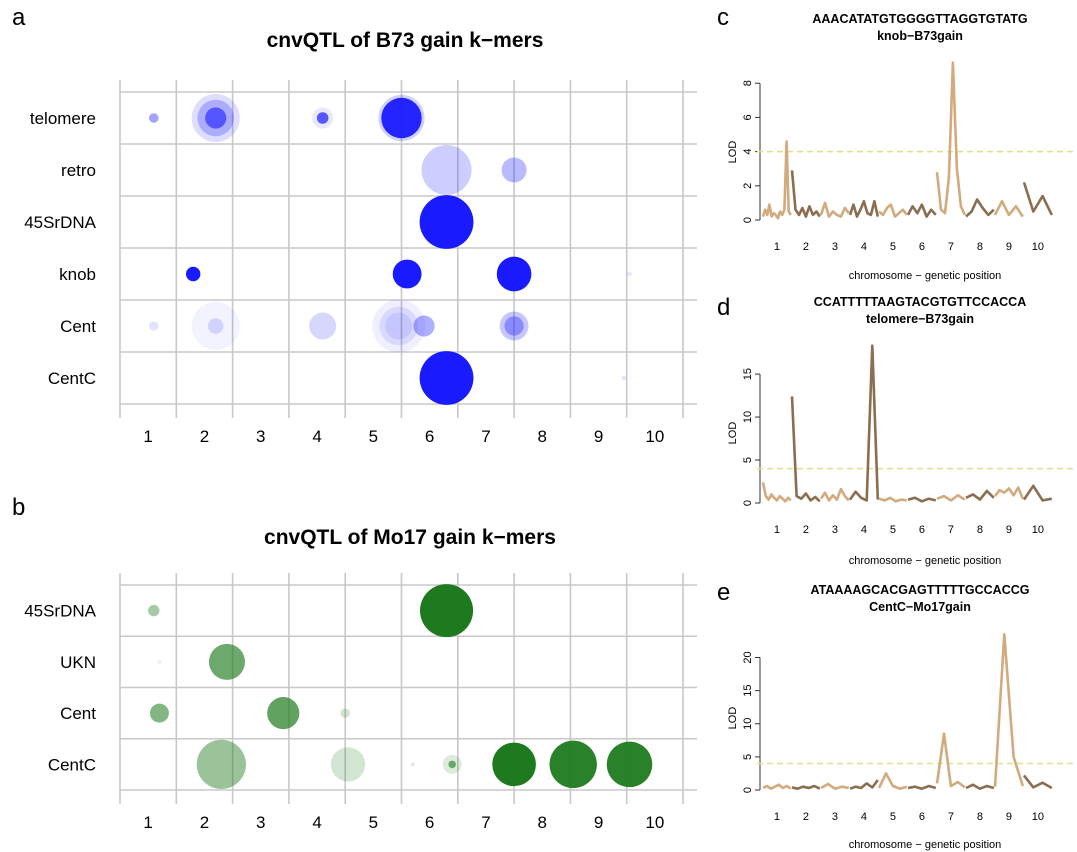 This screenshot has width=1077, height=852. Describe the element at coordinates (922, 817) in the screenshot. I see `chromosome-label: 6` at that location.